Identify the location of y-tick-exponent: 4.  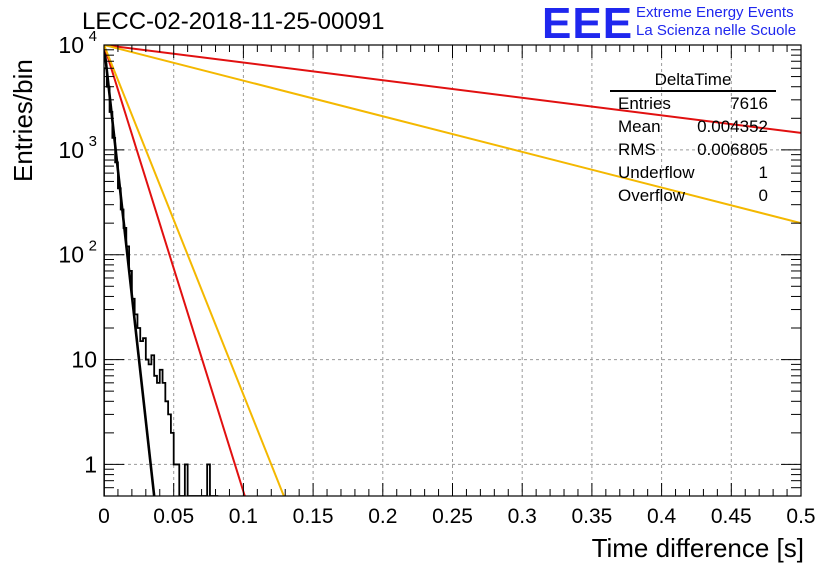
(93, 36).